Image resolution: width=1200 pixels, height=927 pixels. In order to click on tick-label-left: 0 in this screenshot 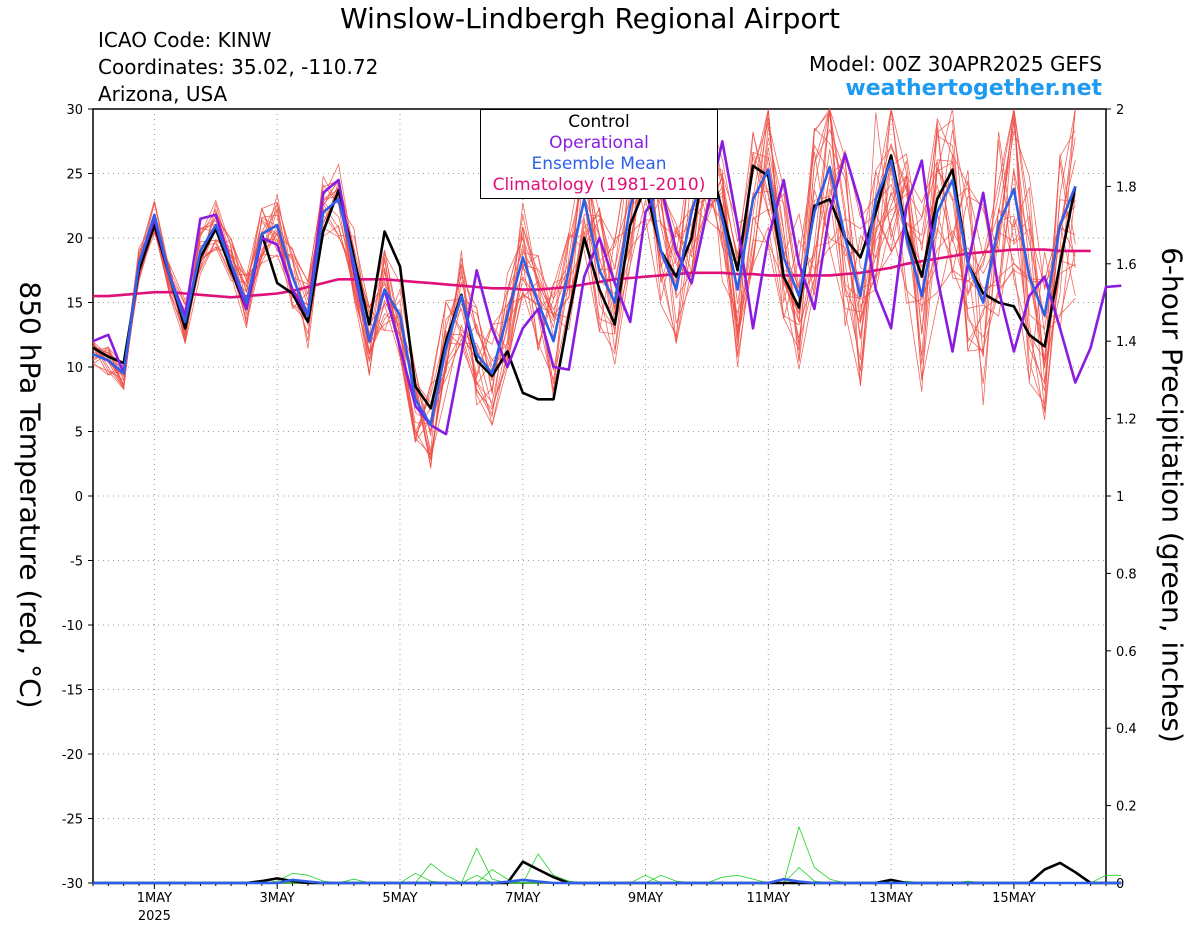, I will do `click(79, 497)`.